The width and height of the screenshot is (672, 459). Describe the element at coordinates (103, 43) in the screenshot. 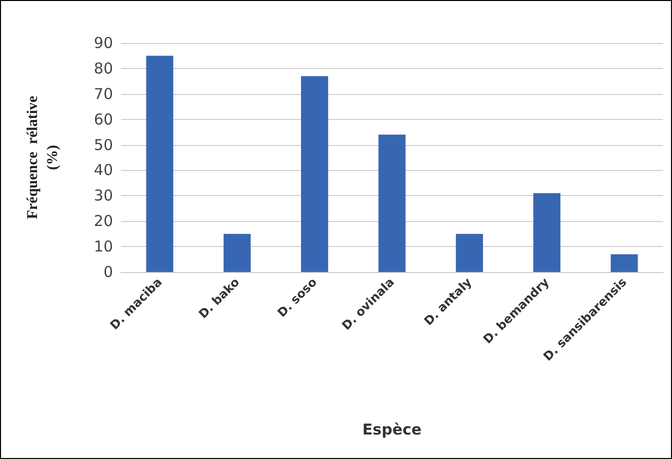

I see `y-tick-label: 90` at that location.